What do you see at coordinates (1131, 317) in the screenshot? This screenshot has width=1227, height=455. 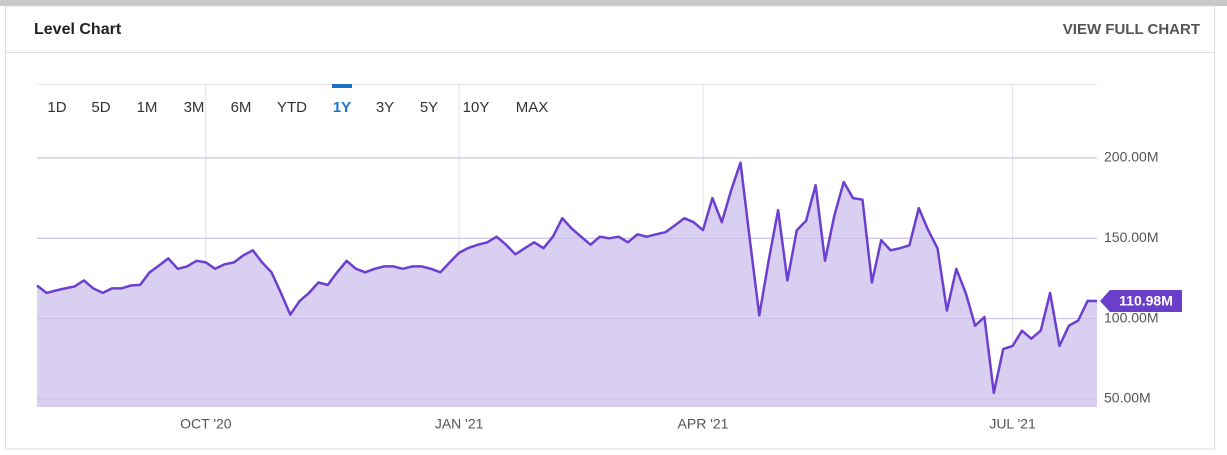 I see `y-tick-label: 100.00M` at bounding box center [1131, 317].